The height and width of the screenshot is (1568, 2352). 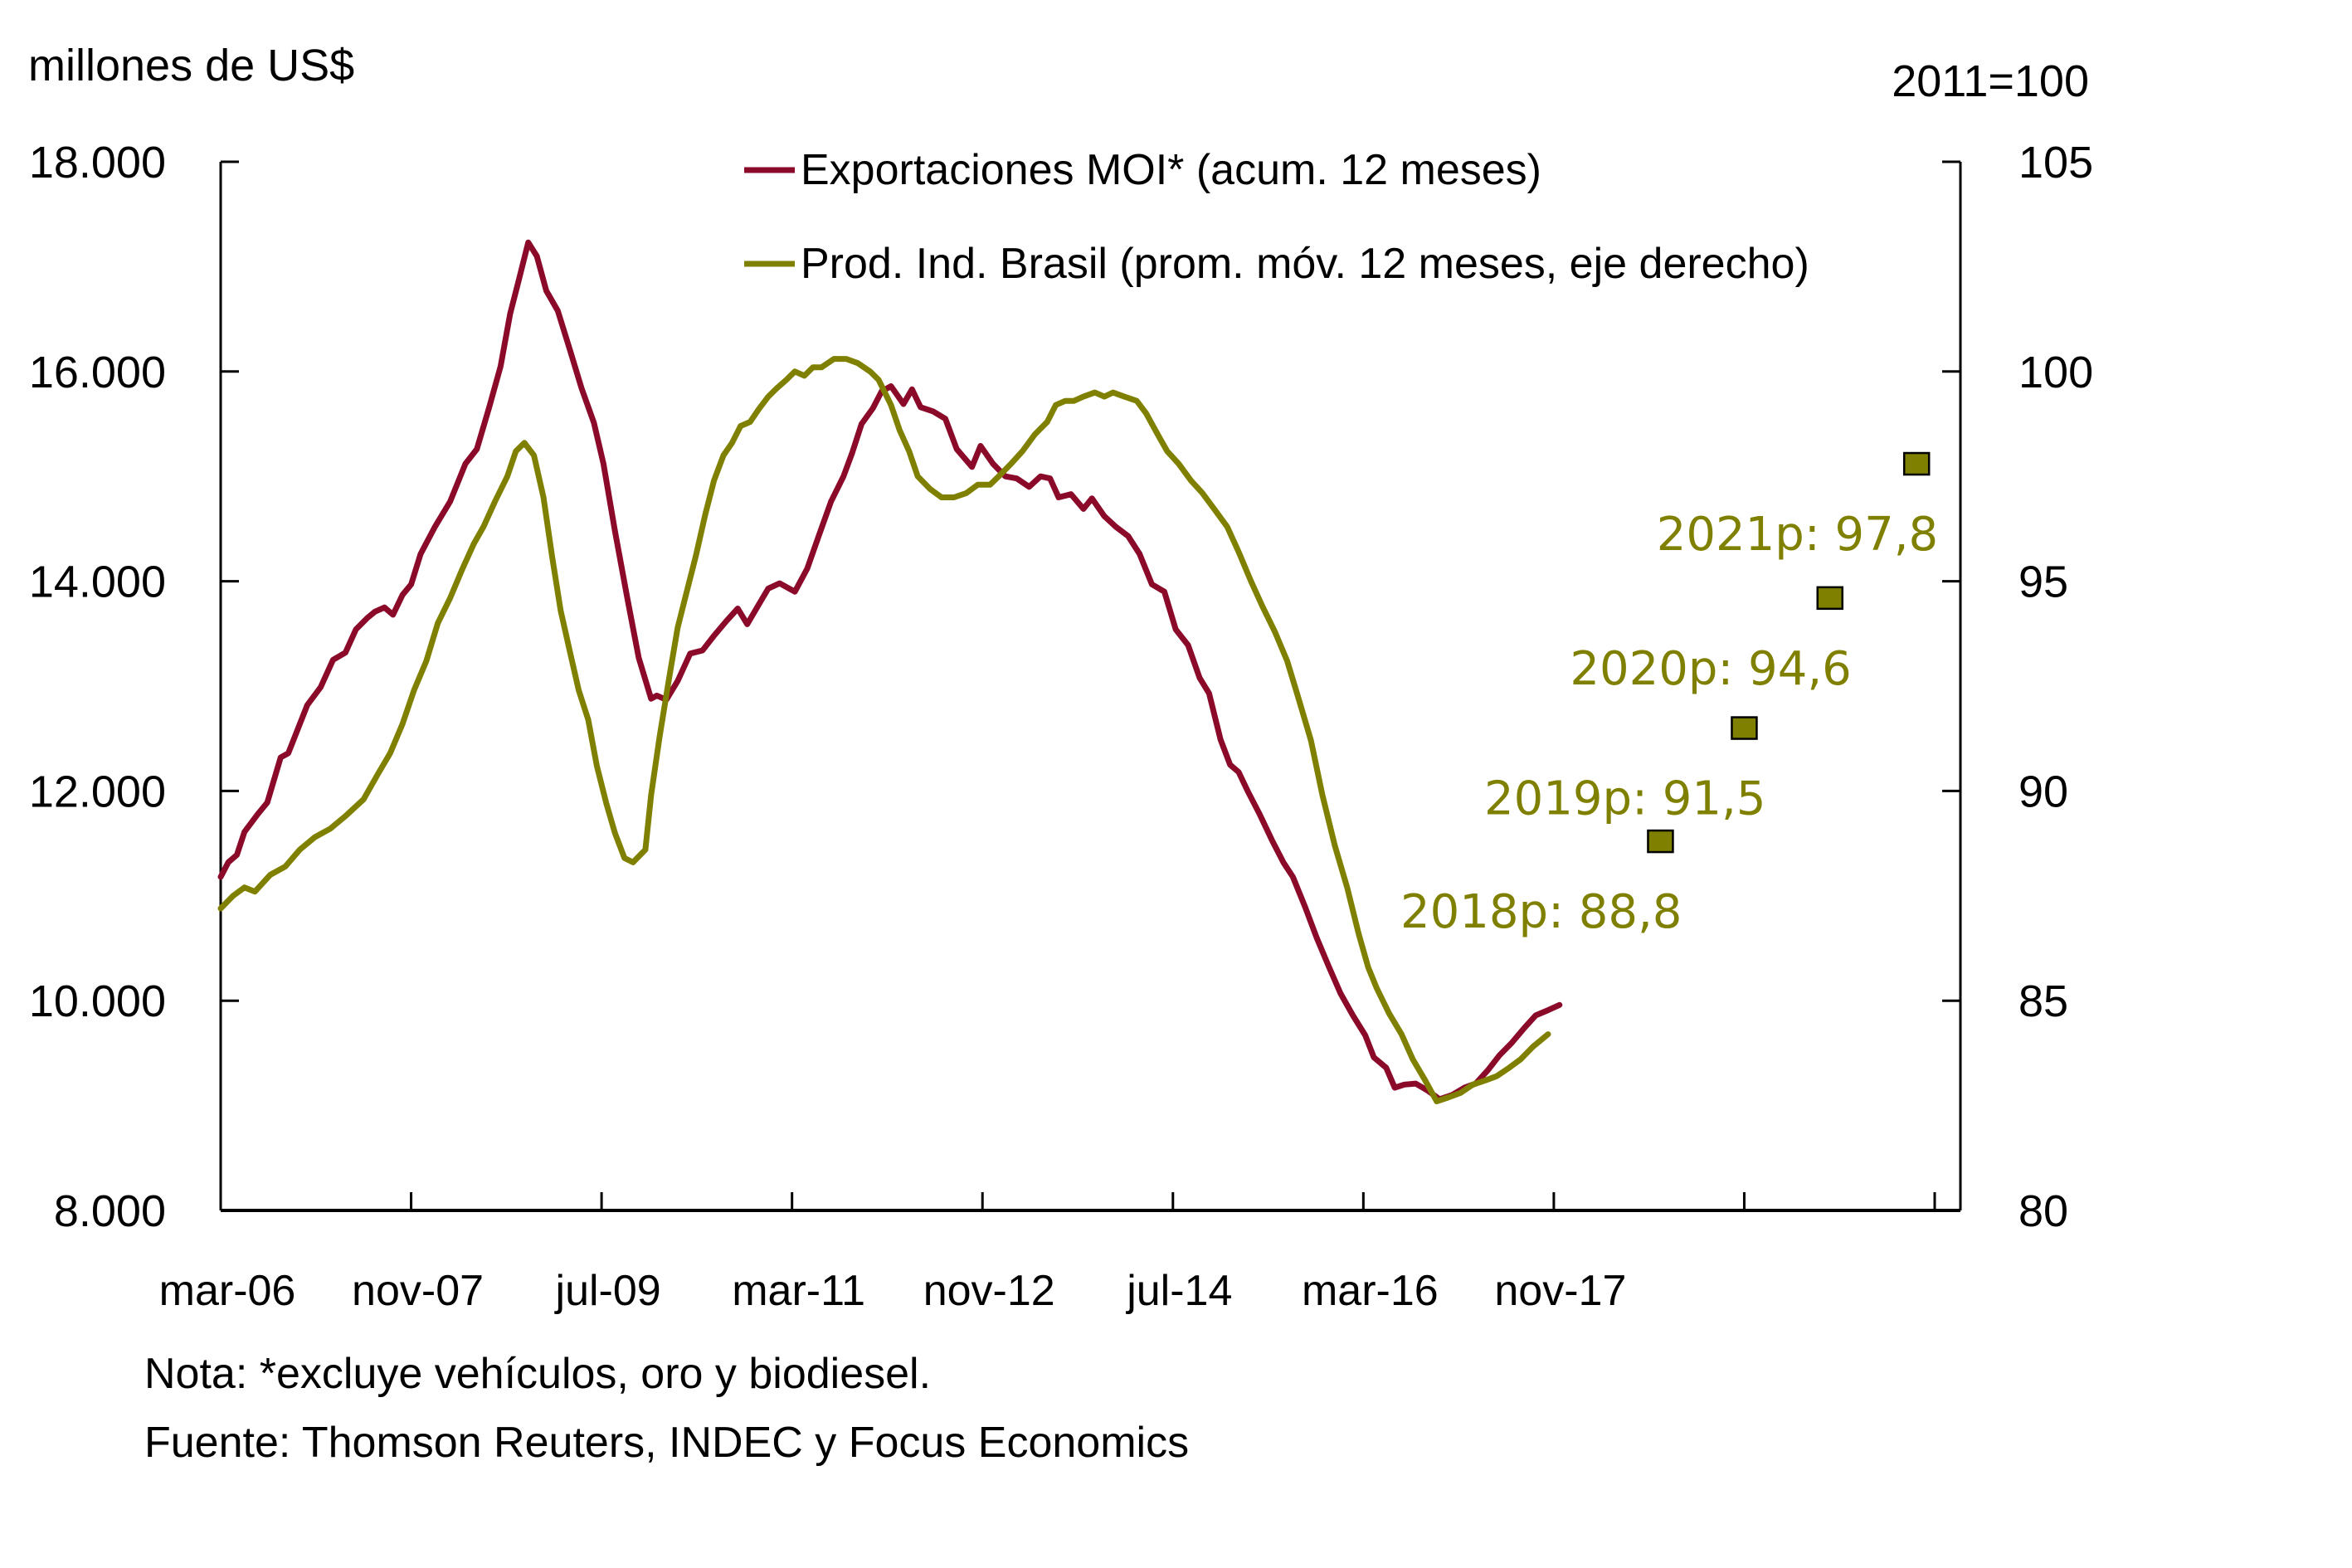 I want to click on x-tick-label: nov-17, so click(x=1560, y=1291).